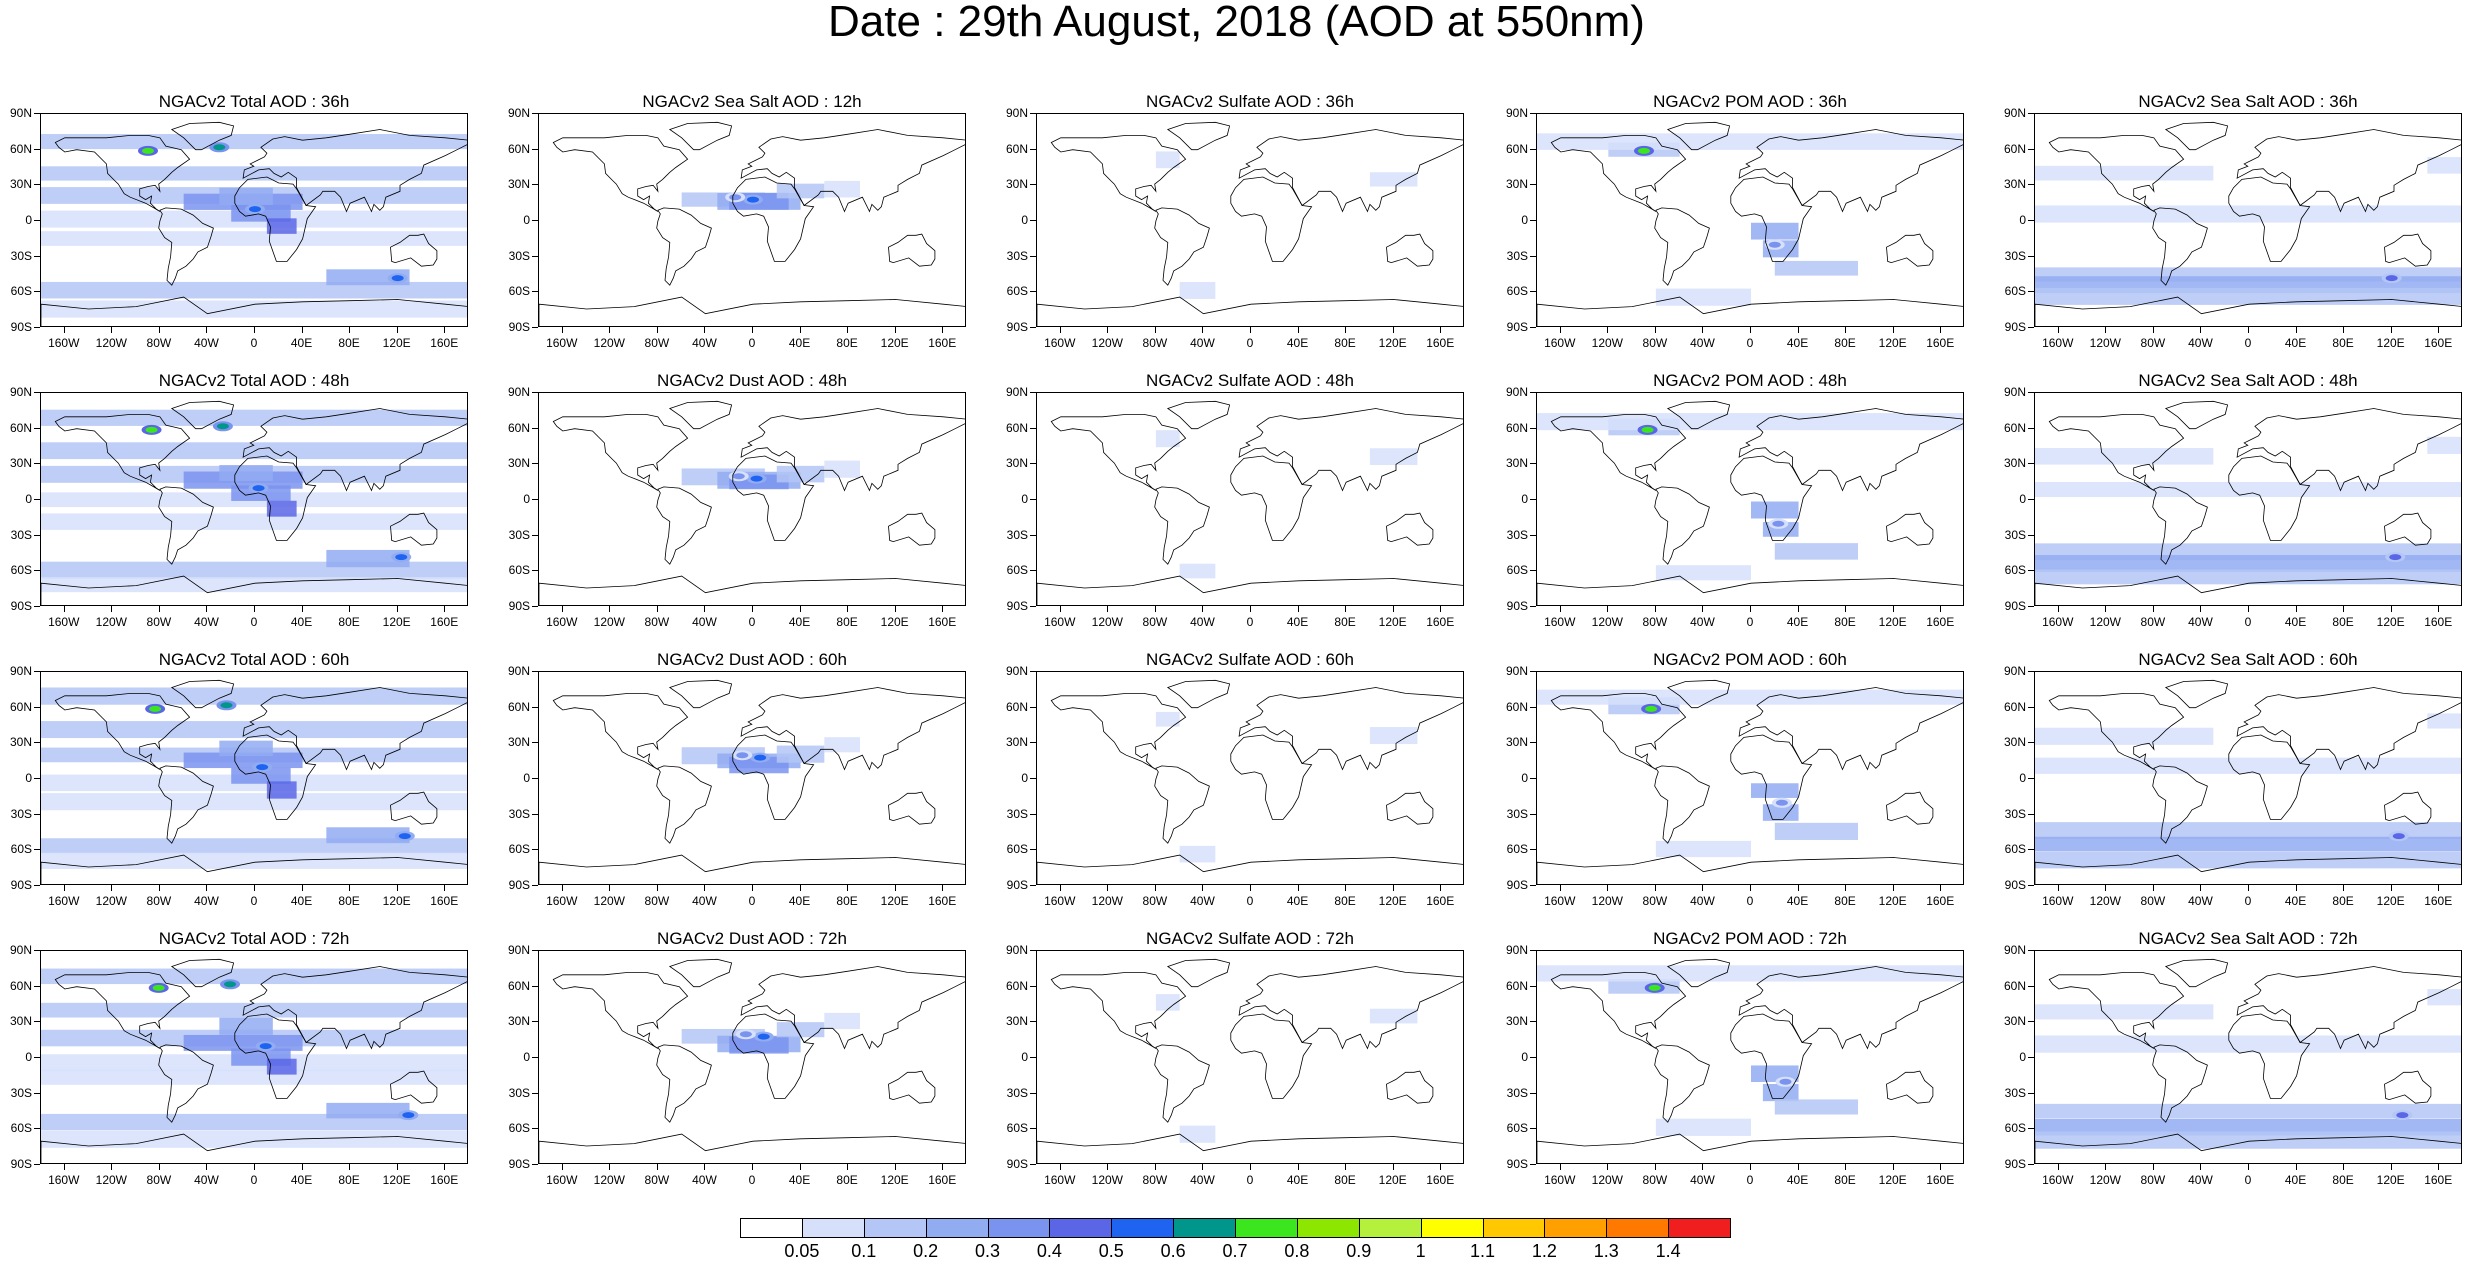 The height and width of the screenshot is (1261, 2473). Describe the element at coordinates (2248, 659) in the screenshot. I see `panel-title: NGACv2 Sea Salt AOD : 60h` at that location.